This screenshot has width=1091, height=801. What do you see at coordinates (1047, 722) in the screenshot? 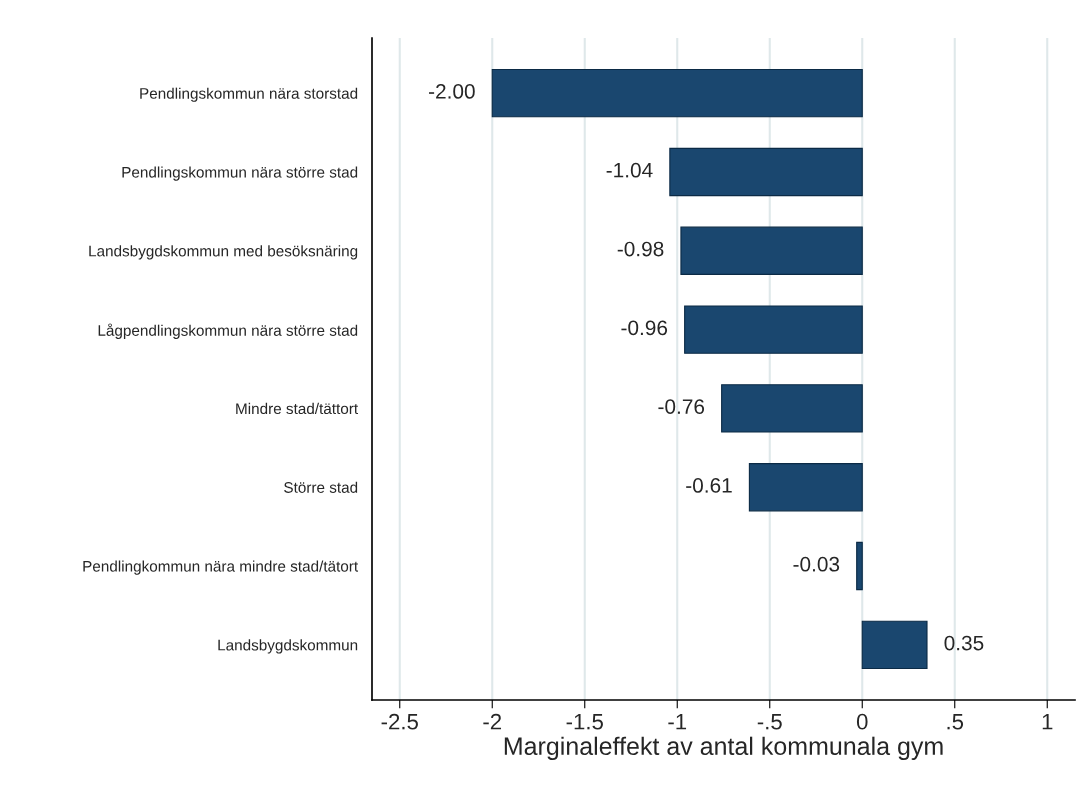
I see `x-tick-label: 1` at bounding box center [1047, 722].